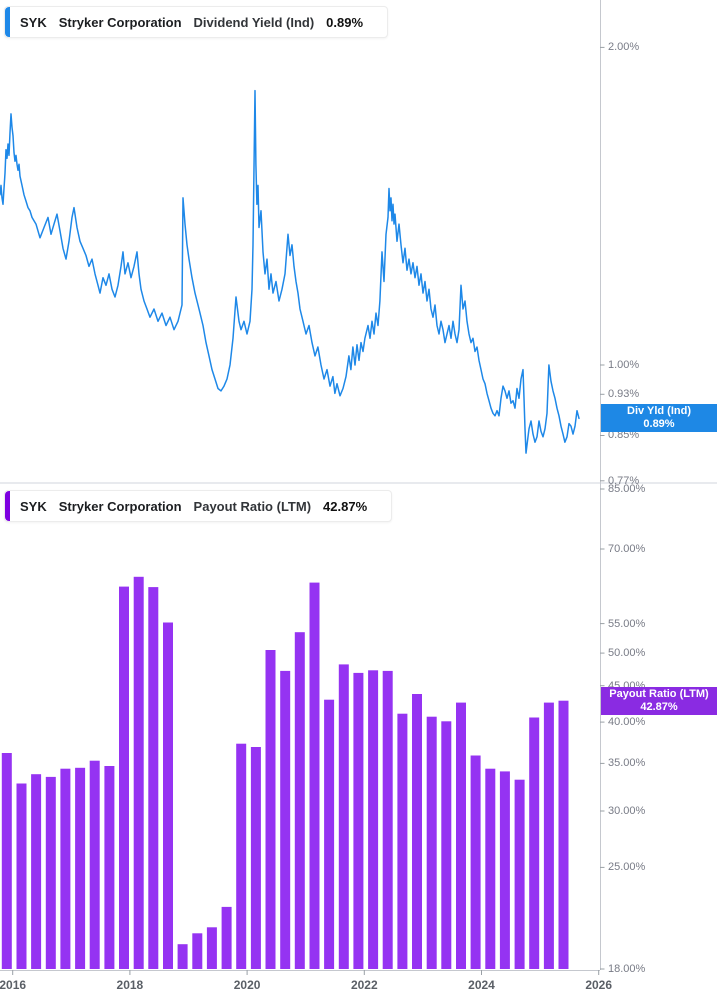  What do you see at coordinates (7, 22) in the screenshot?
I see `series-color-accent-blue` at bounding box center [7, 22].